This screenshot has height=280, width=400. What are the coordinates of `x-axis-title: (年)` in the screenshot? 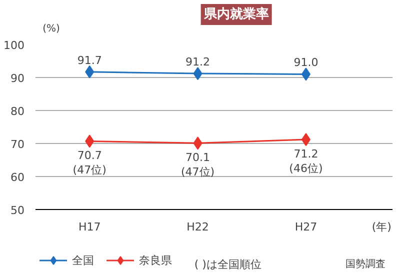 It's located at (382, 227).